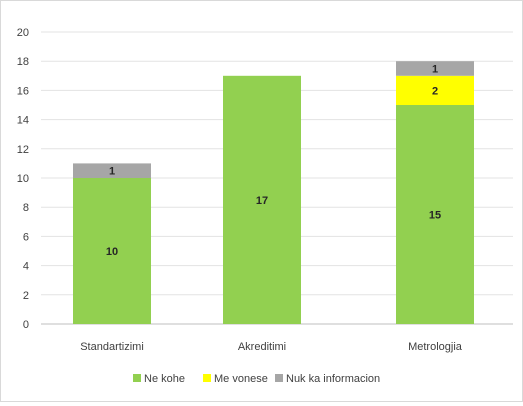  What do you see at coordinates (23, 91) in the screenshot?
I see `y-tick-label: 16` at bounding box center [23, 91].